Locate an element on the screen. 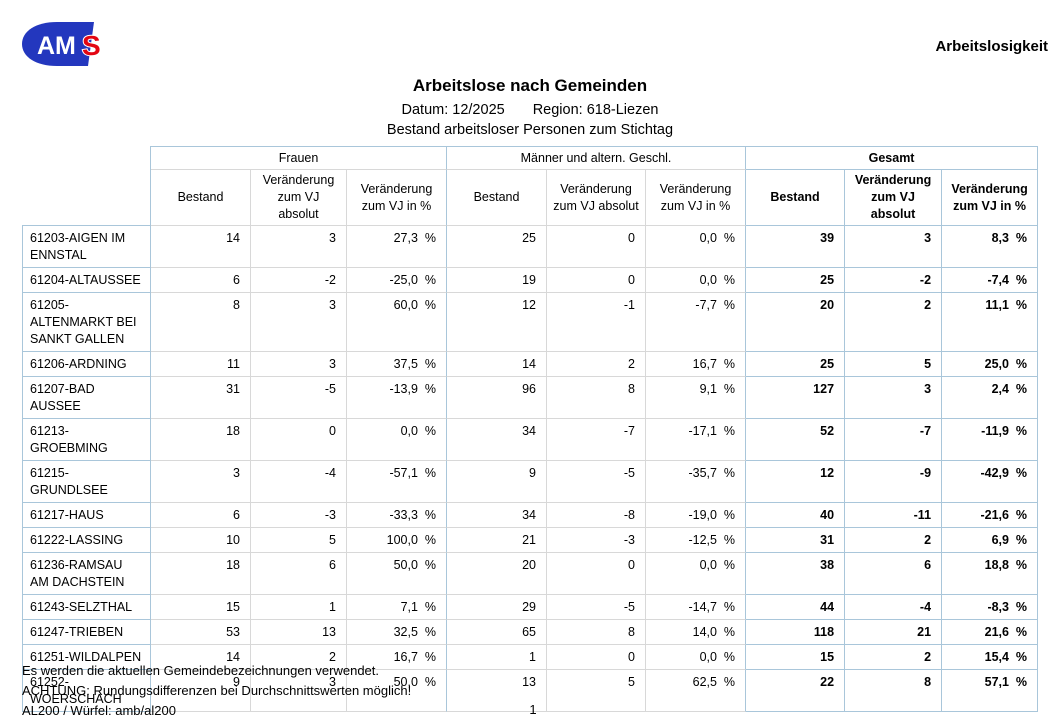 This screenshot has height=727, width=1063. cell-gesamt-bestand: 12 is located at coordinates (796, 482).